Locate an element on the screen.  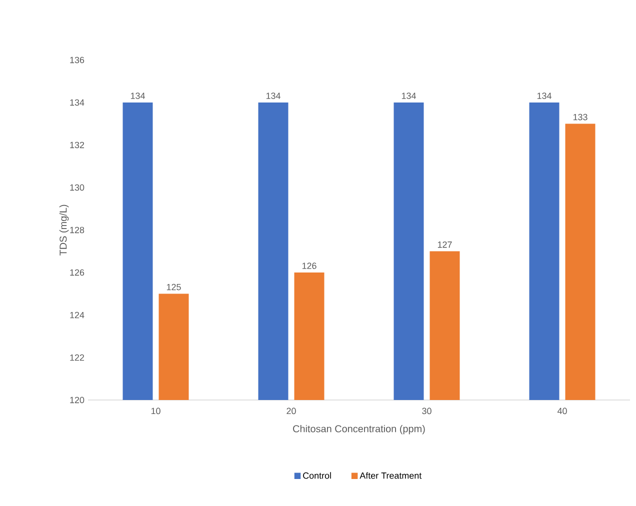
data-label: 127 is located at coordinates (445, 244).